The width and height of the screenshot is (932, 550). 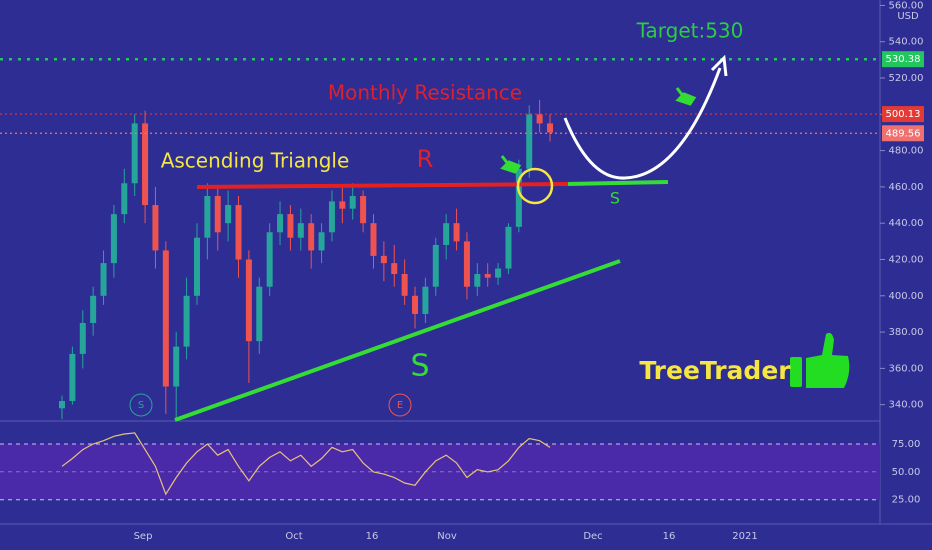 What do you see at coordinates (744, 536) in the screenshot?
I see `x-tick-label: 2021` at bounding box center [744, 536].